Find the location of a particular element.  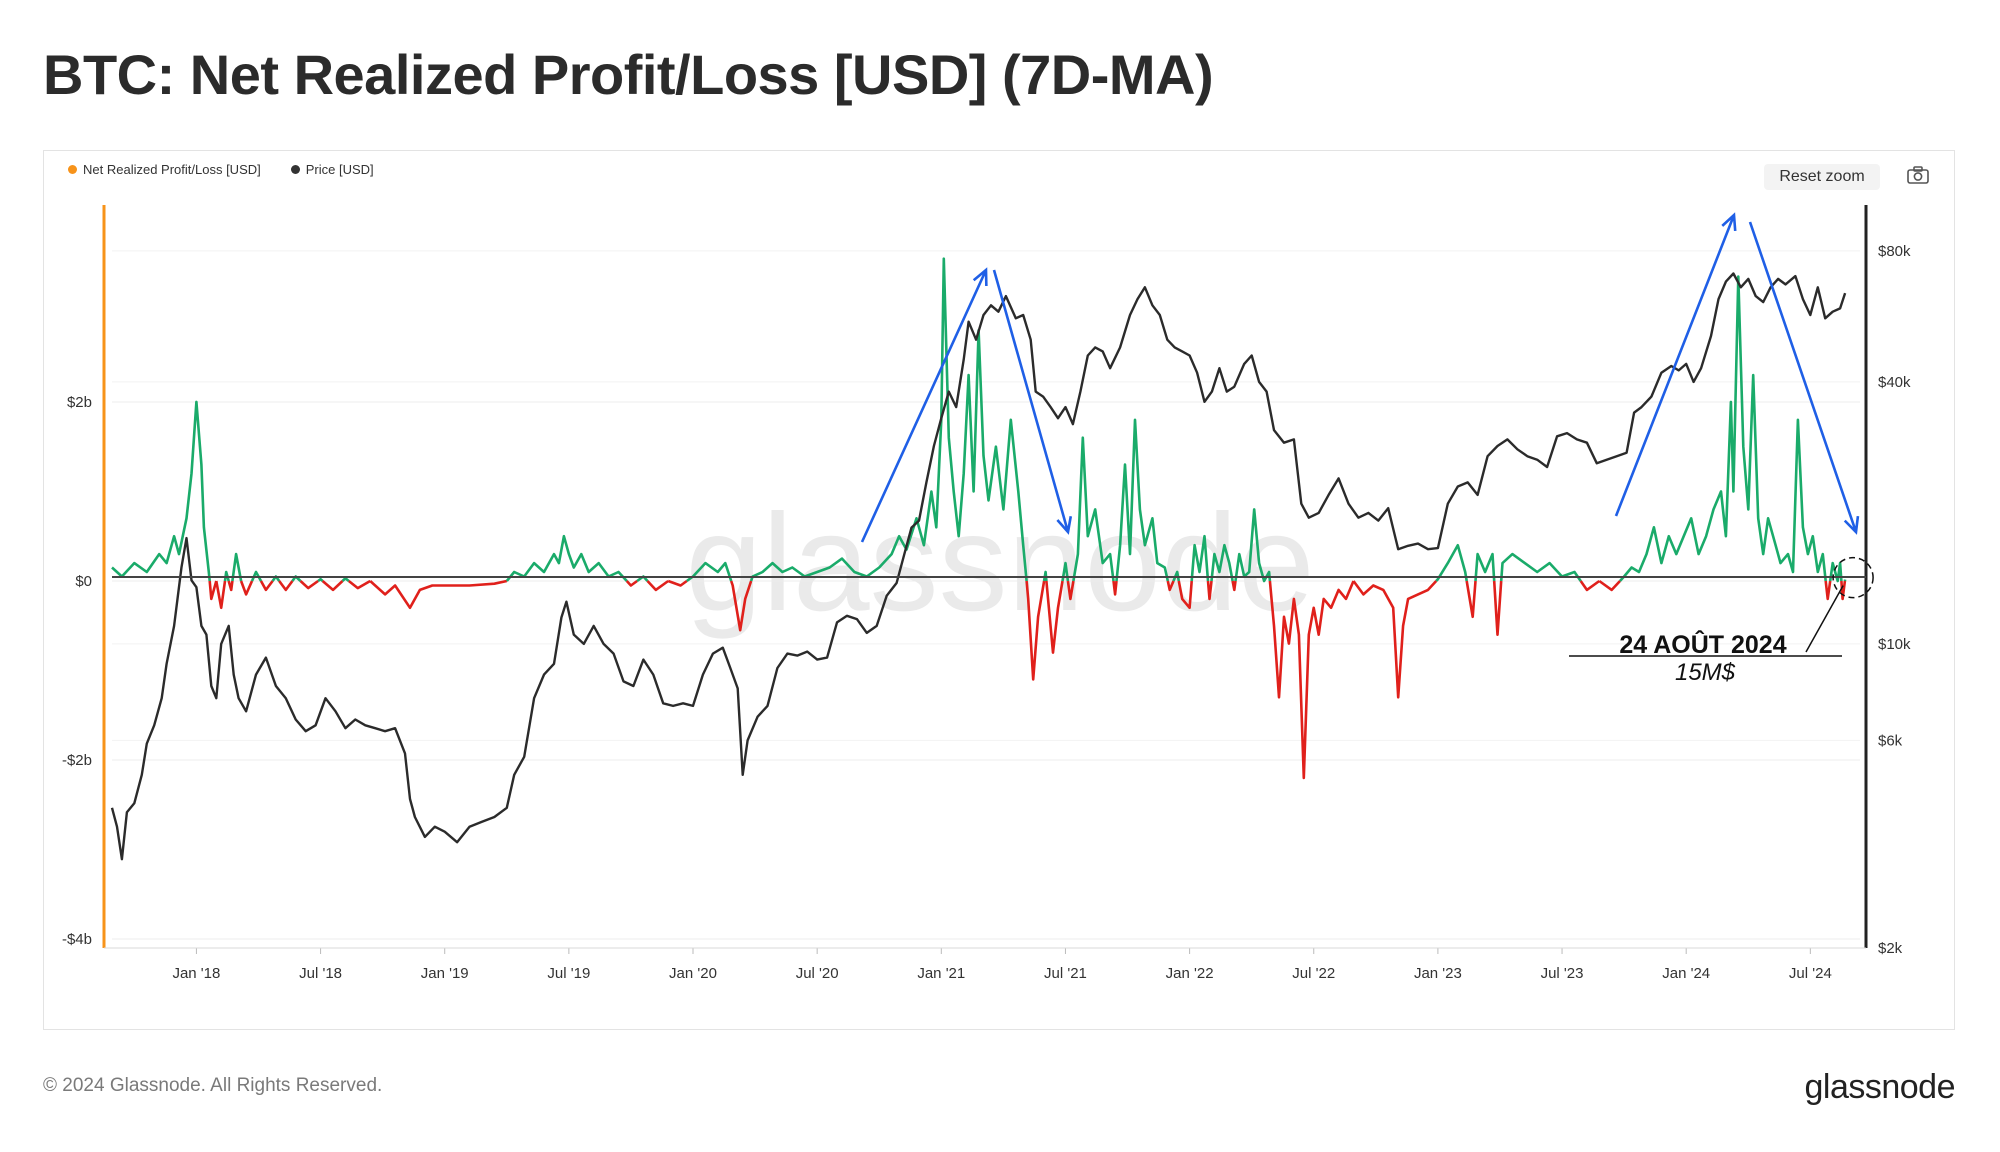

legend-label-net-realized: Net Realized Profit/Loss [USD] is located at coordinates (172, 169).